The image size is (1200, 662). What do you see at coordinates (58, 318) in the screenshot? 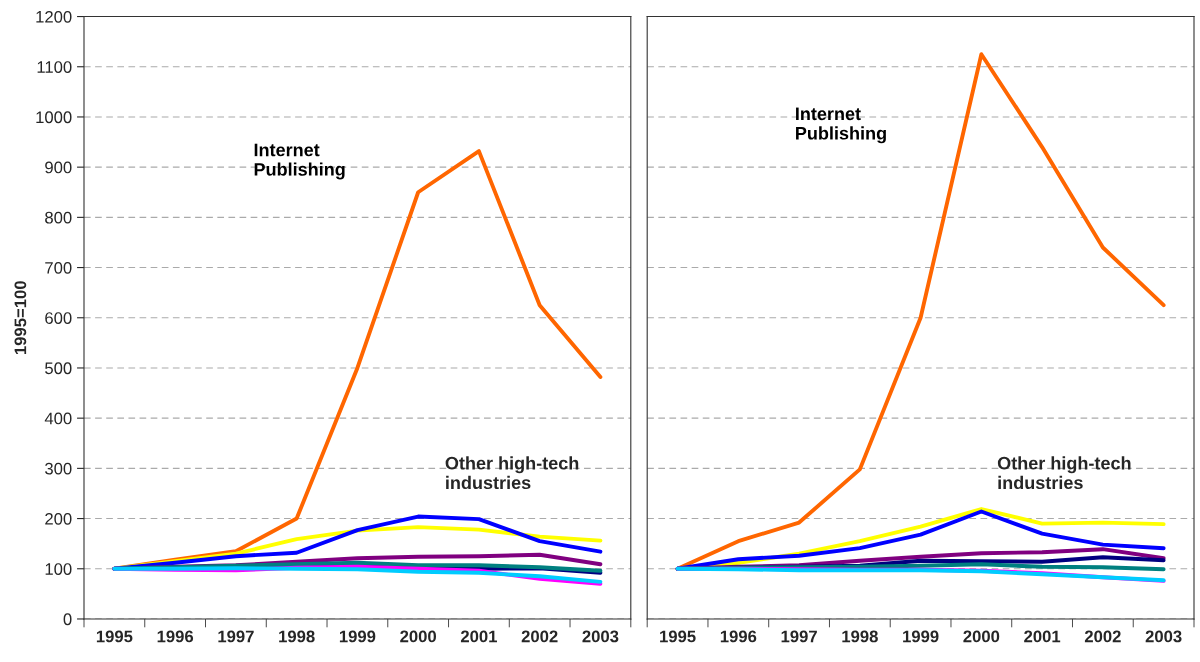
I see `y-tick-label: 600` at bounding box center [58, 318].